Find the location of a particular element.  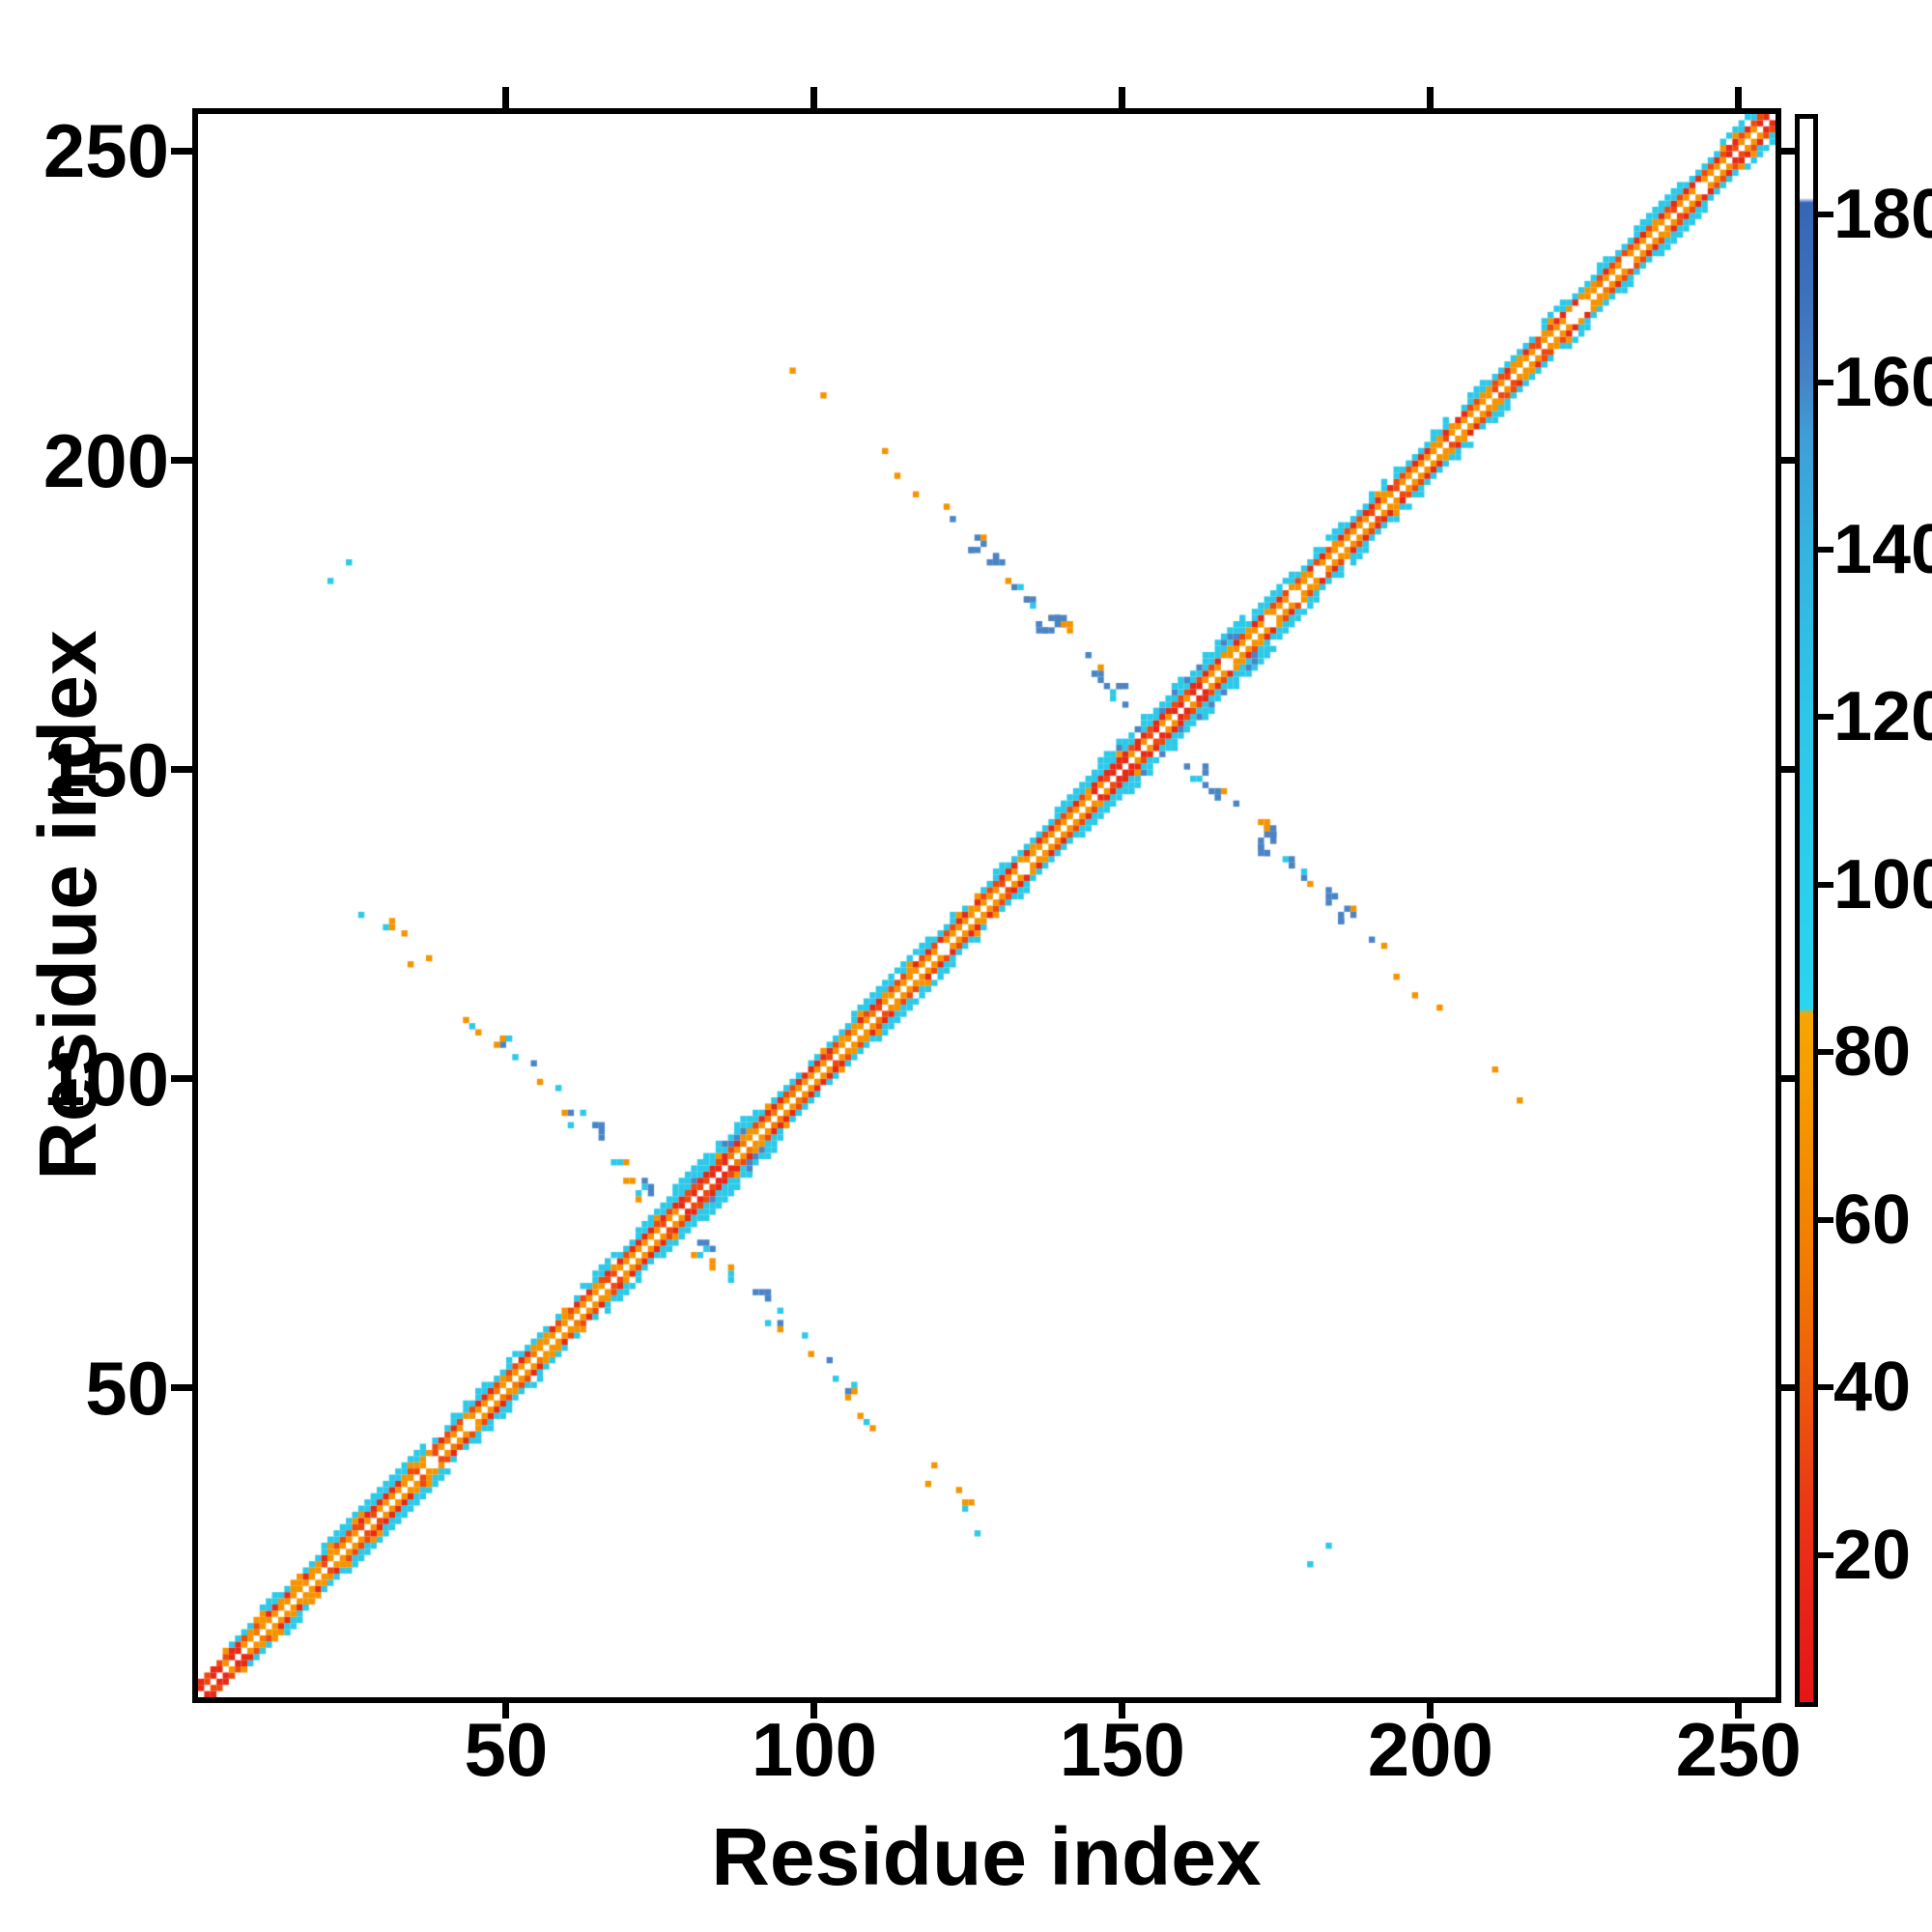

x-tick-label: 150 is located at coordinates (1122, 1749).